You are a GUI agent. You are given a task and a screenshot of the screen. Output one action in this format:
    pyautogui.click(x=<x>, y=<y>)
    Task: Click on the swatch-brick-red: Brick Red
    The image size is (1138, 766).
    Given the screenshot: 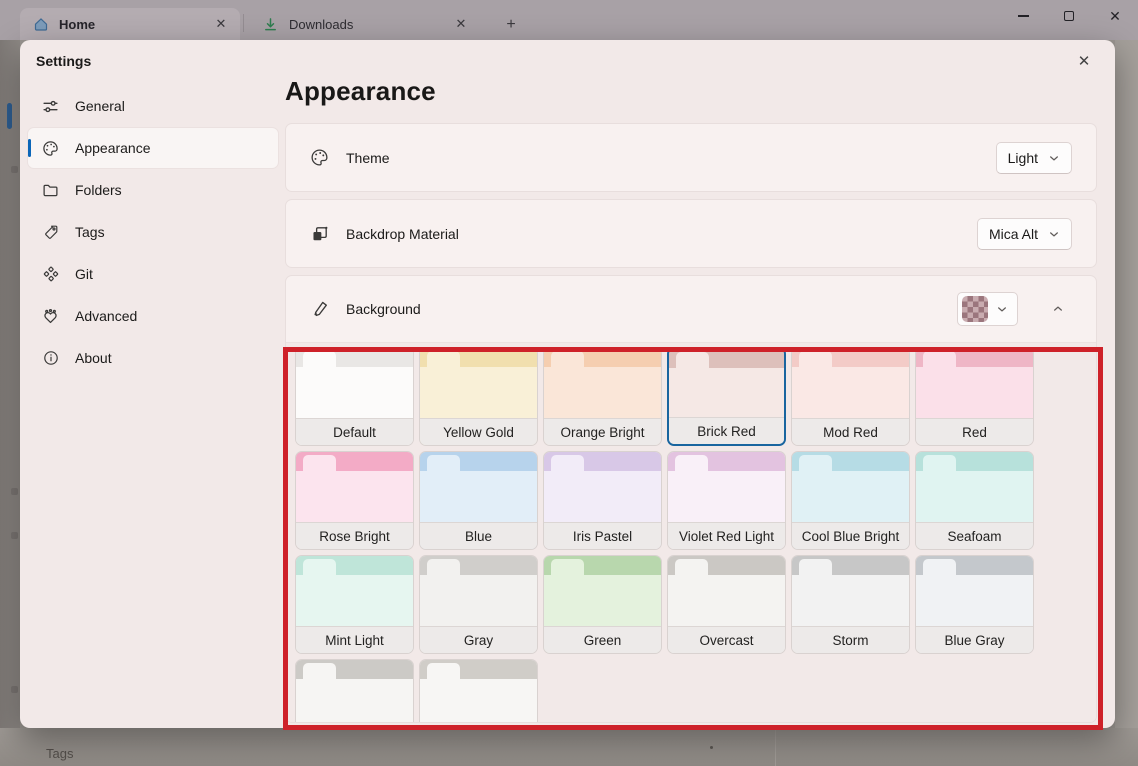 What is the action you would take?
    pyautogui.click(x=726, y=396)
    